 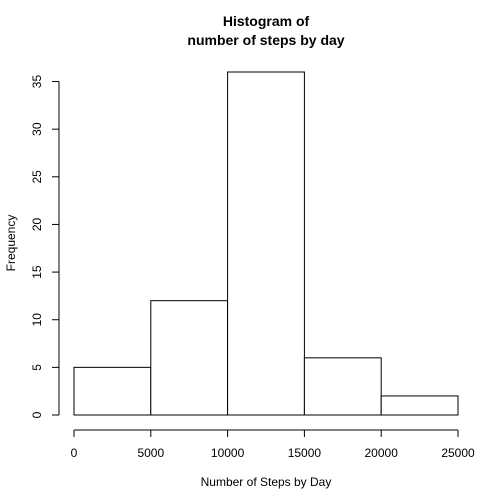 I want to click on x-tick-label: 25000, so click(x=458, y=453).